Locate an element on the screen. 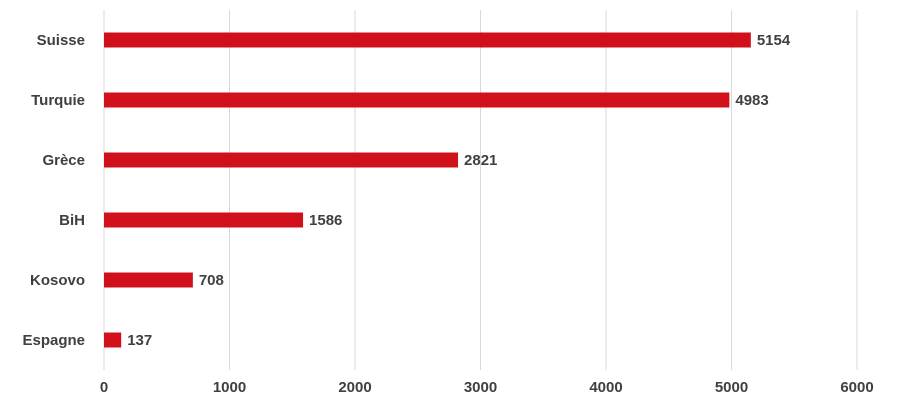 The image size is (897, 417). x-tick-labels: 0 1000 2000 3000 4000 5000 6000 is located at coordinates (487, 387).